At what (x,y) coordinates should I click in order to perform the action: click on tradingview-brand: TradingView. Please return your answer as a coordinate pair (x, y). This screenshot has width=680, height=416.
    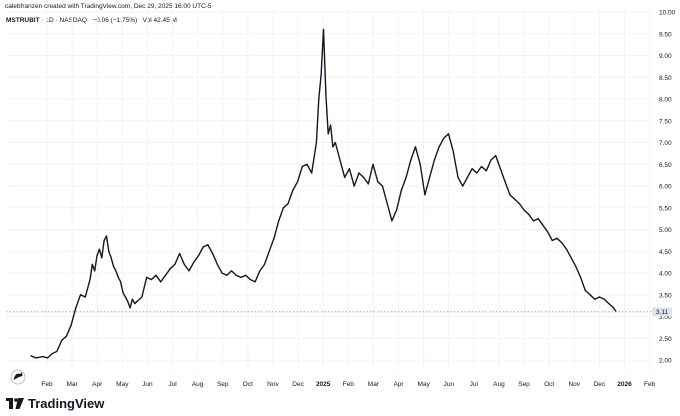
    Looking at the image, I should click on (55, 403).